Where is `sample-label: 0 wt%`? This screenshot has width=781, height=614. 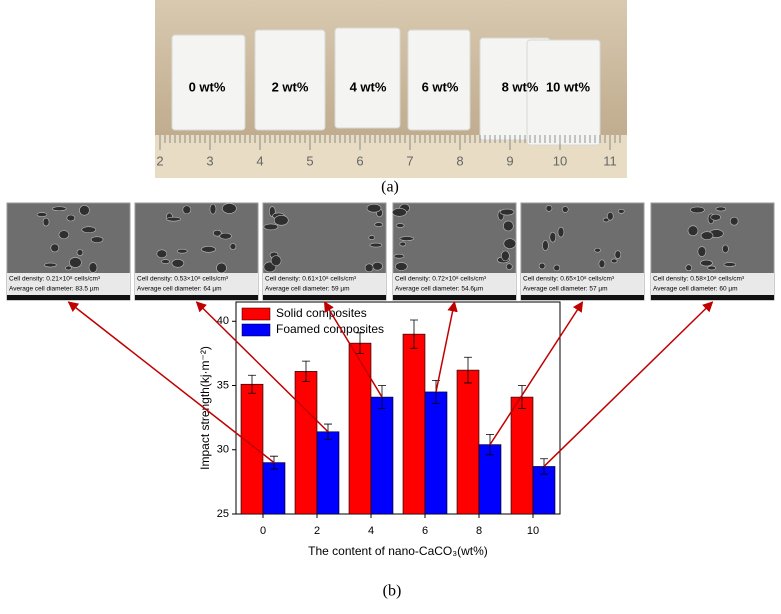
sample-label: 0 wt% is located at coordinates (207, 86).